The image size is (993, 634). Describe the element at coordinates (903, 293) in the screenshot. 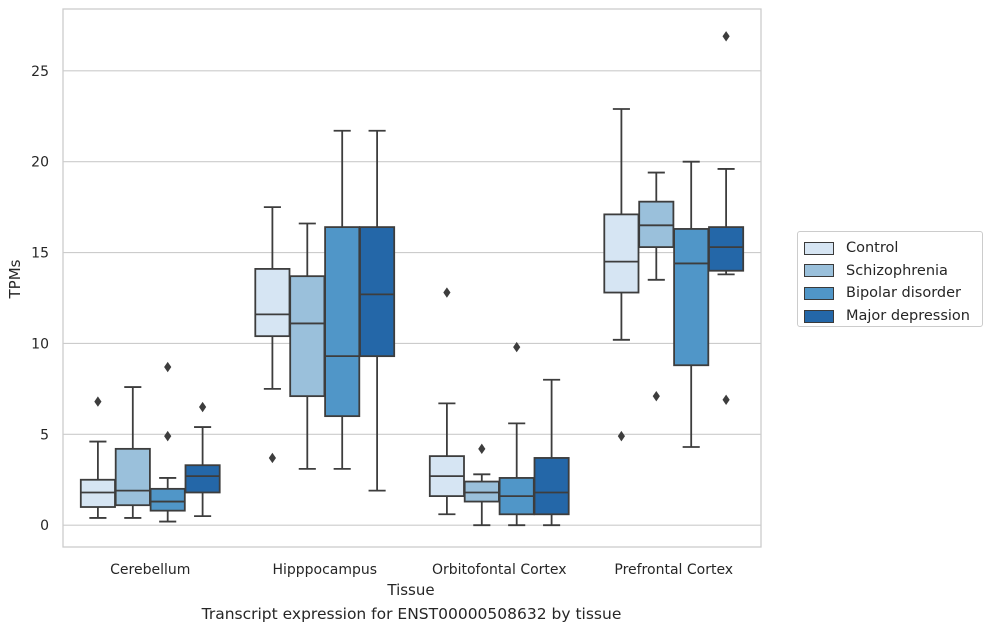

I see `legend-label: Bipolar disorder` at that location.